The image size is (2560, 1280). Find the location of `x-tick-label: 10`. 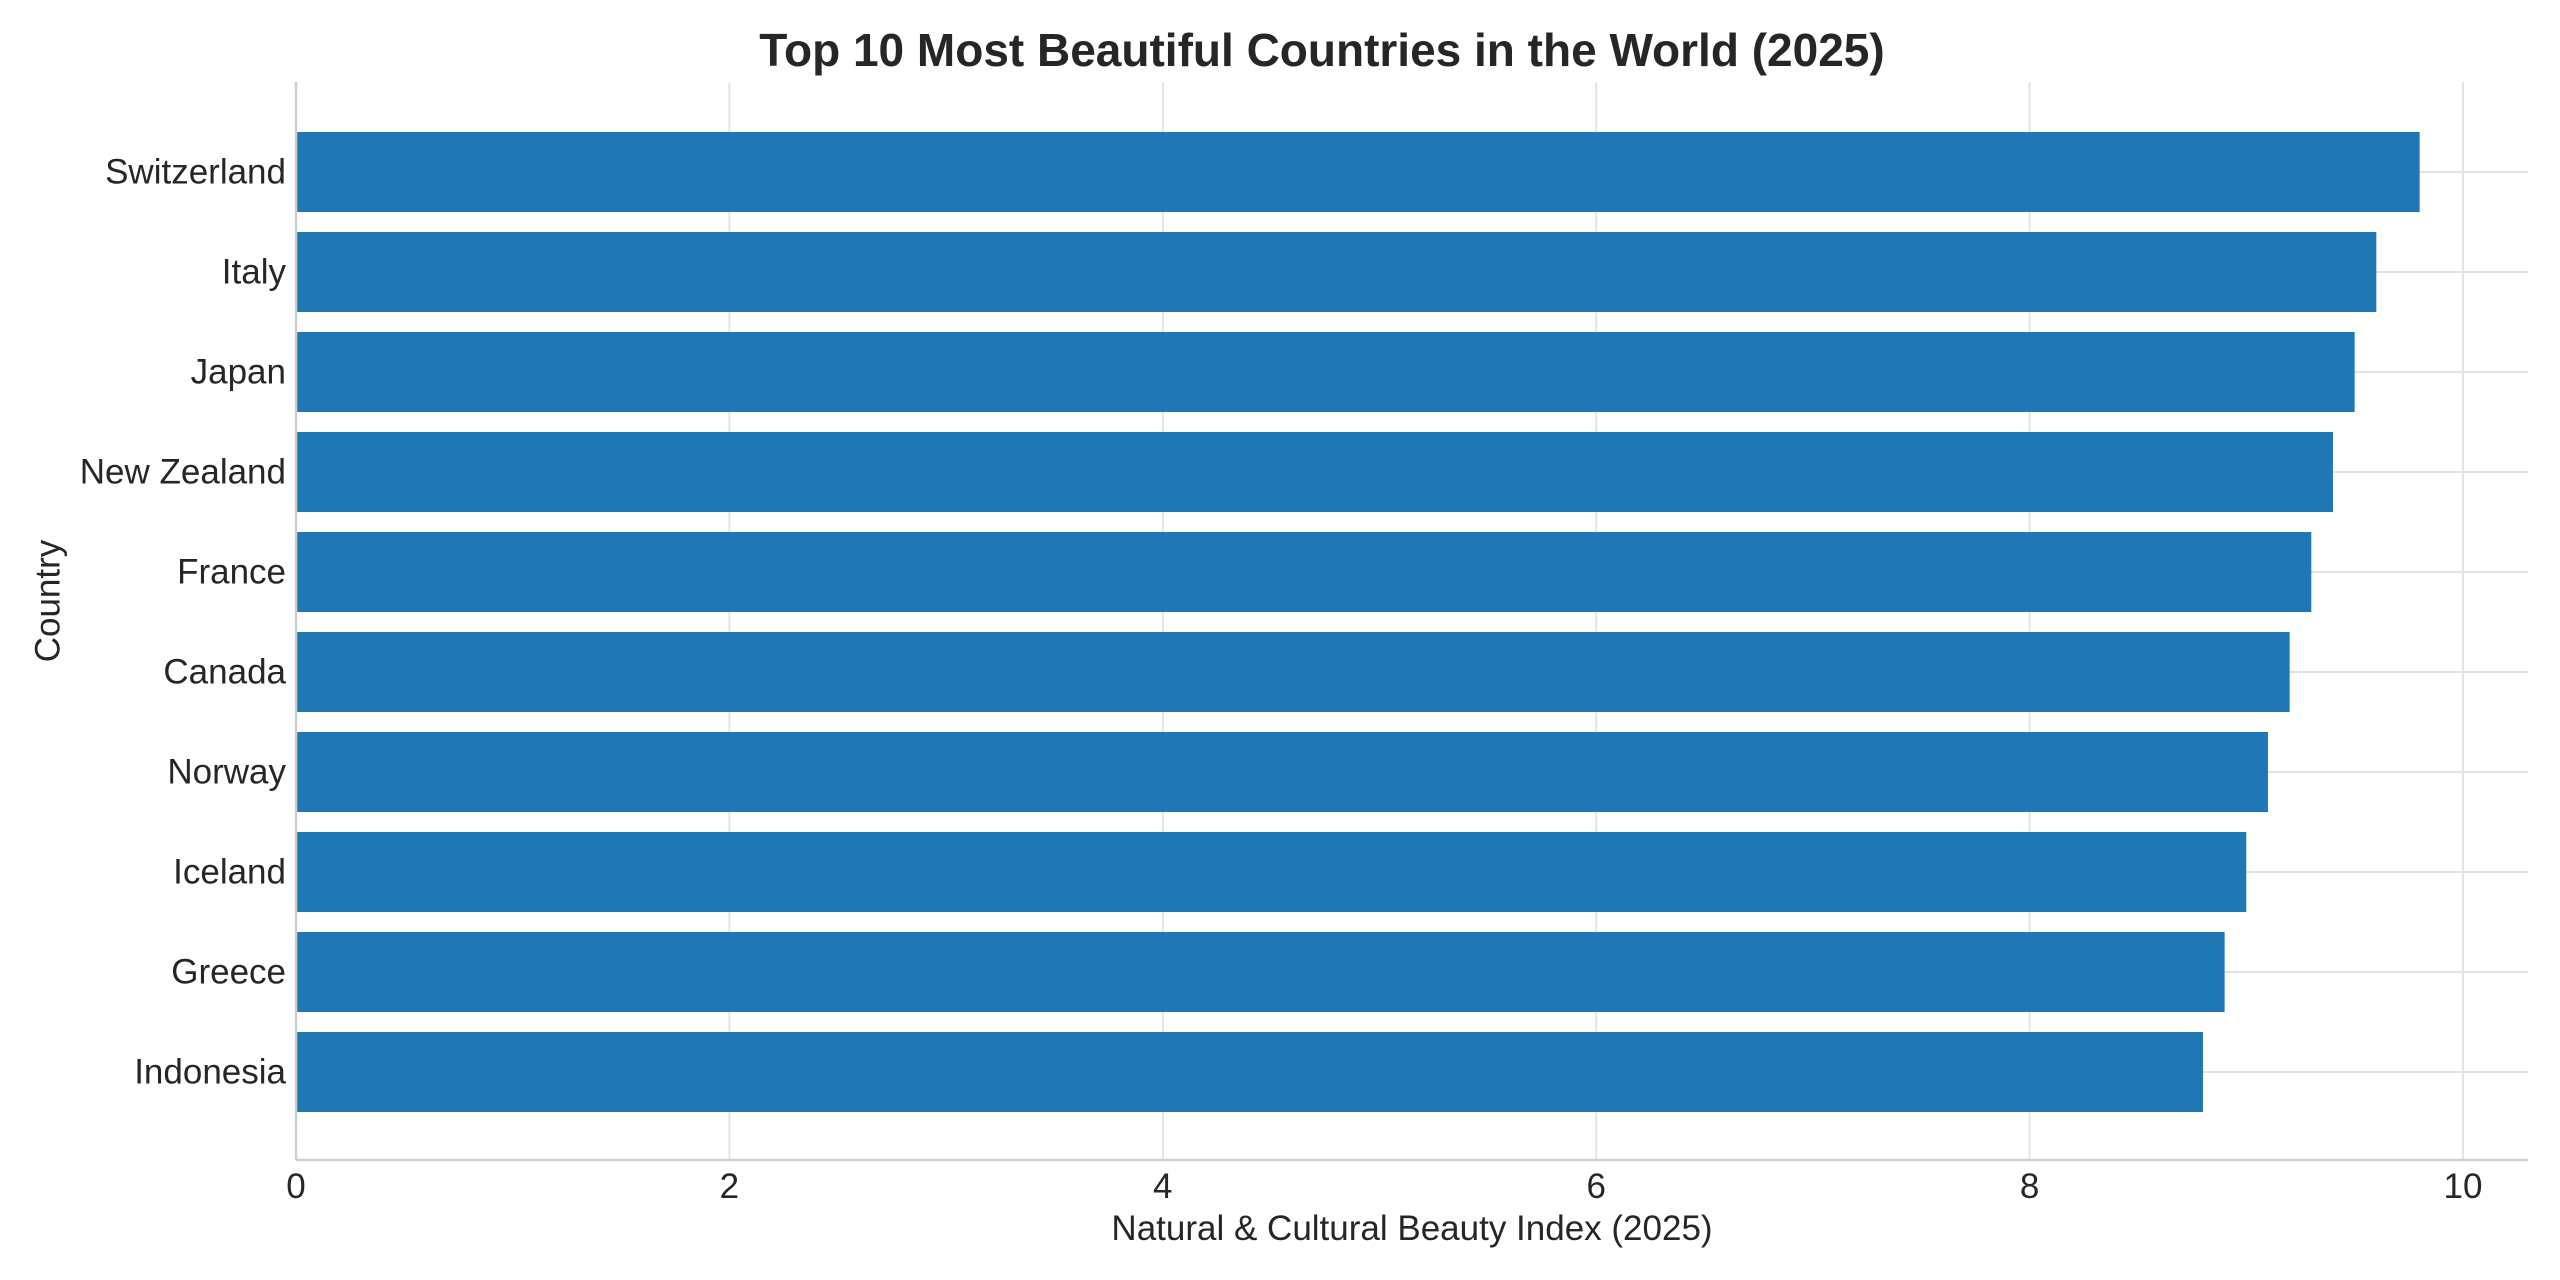

x-tick-label: 10 is located at coordinates (2463, 1186).